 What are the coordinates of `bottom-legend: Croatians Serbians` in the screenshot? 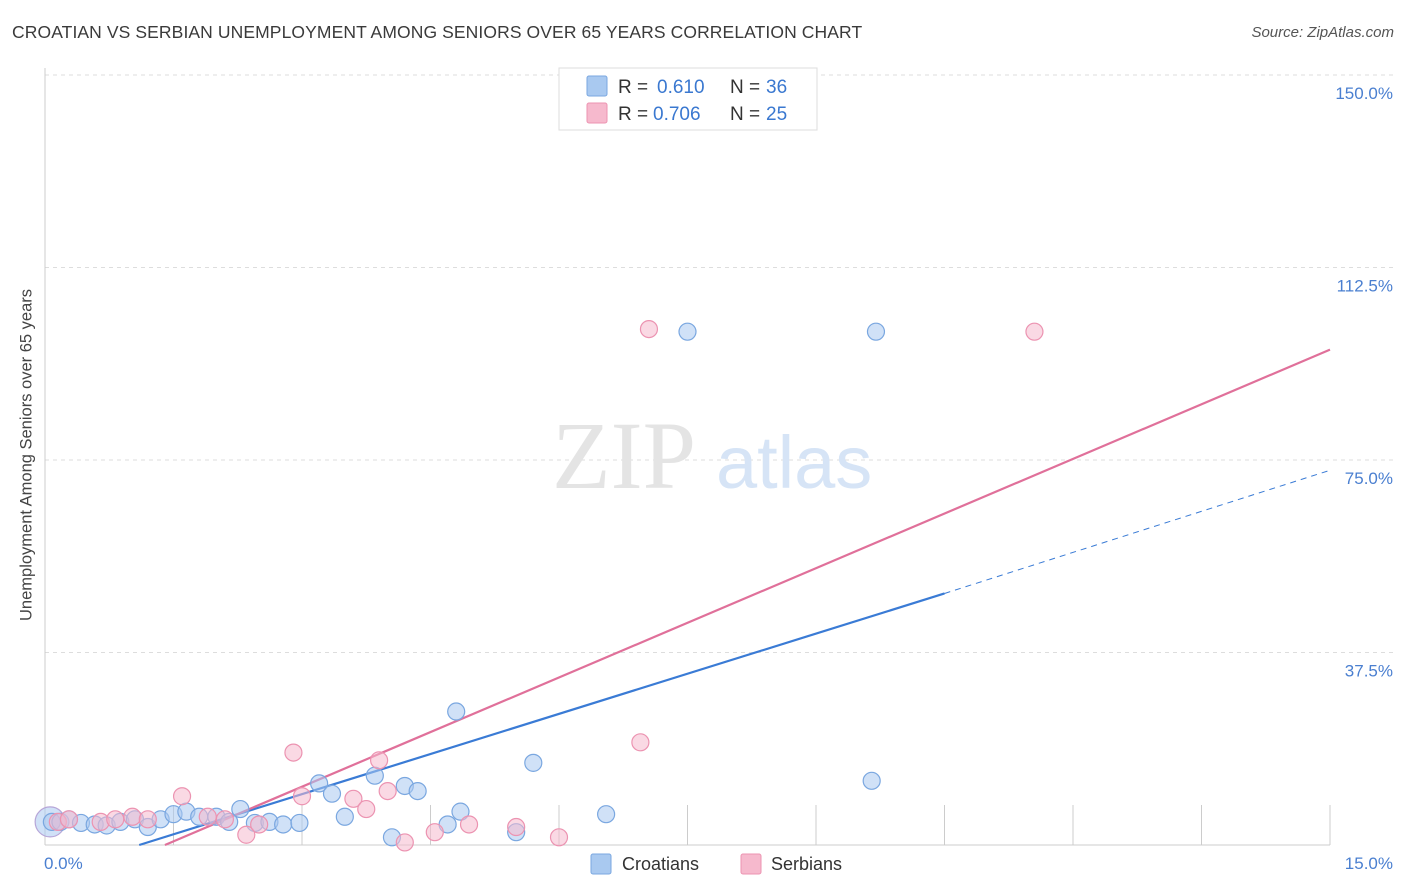 It's located at (716, 864).